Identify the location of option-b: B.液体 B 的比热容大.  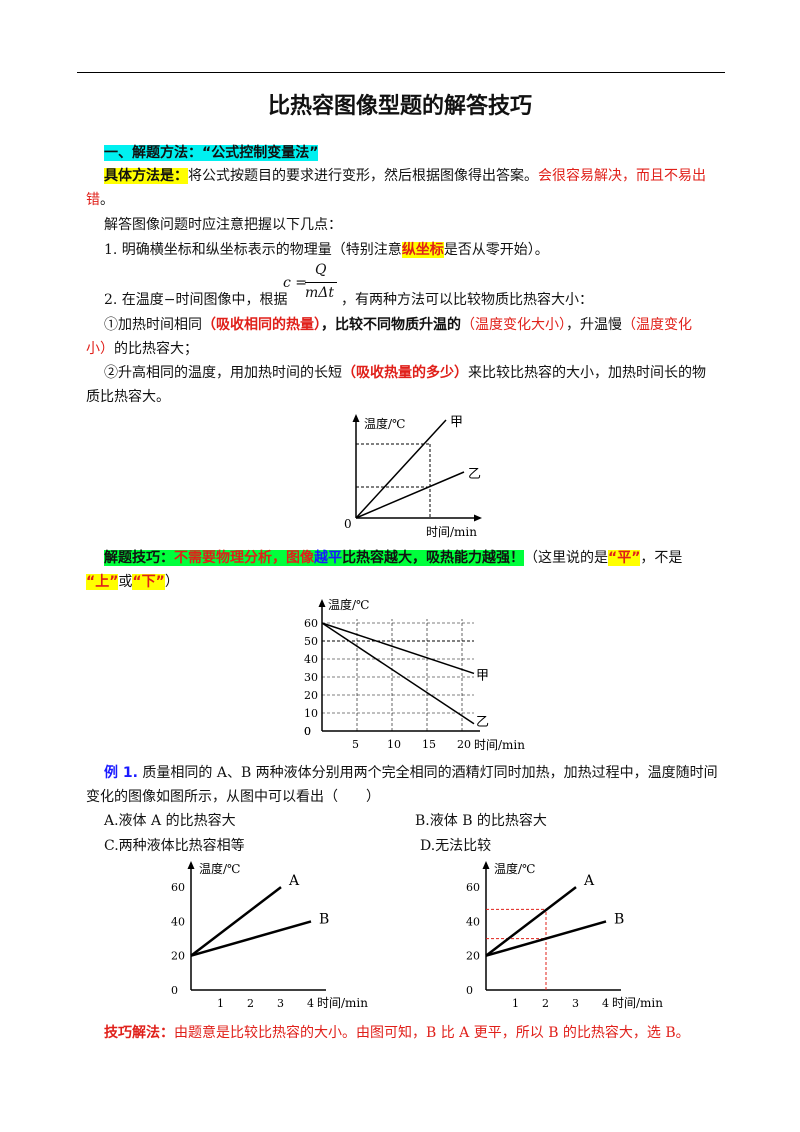
(481, 821).